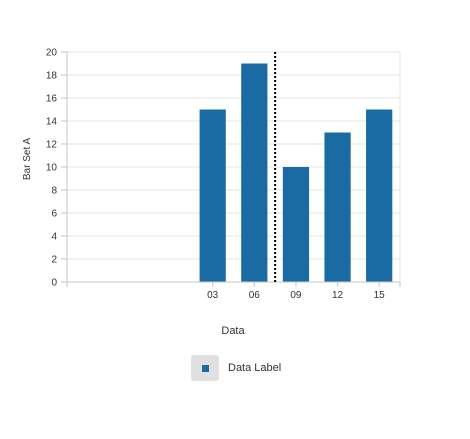  Describe the element at coordinates (54, 237) in the screenshot. I see `y-tick-label: 4` at that location.